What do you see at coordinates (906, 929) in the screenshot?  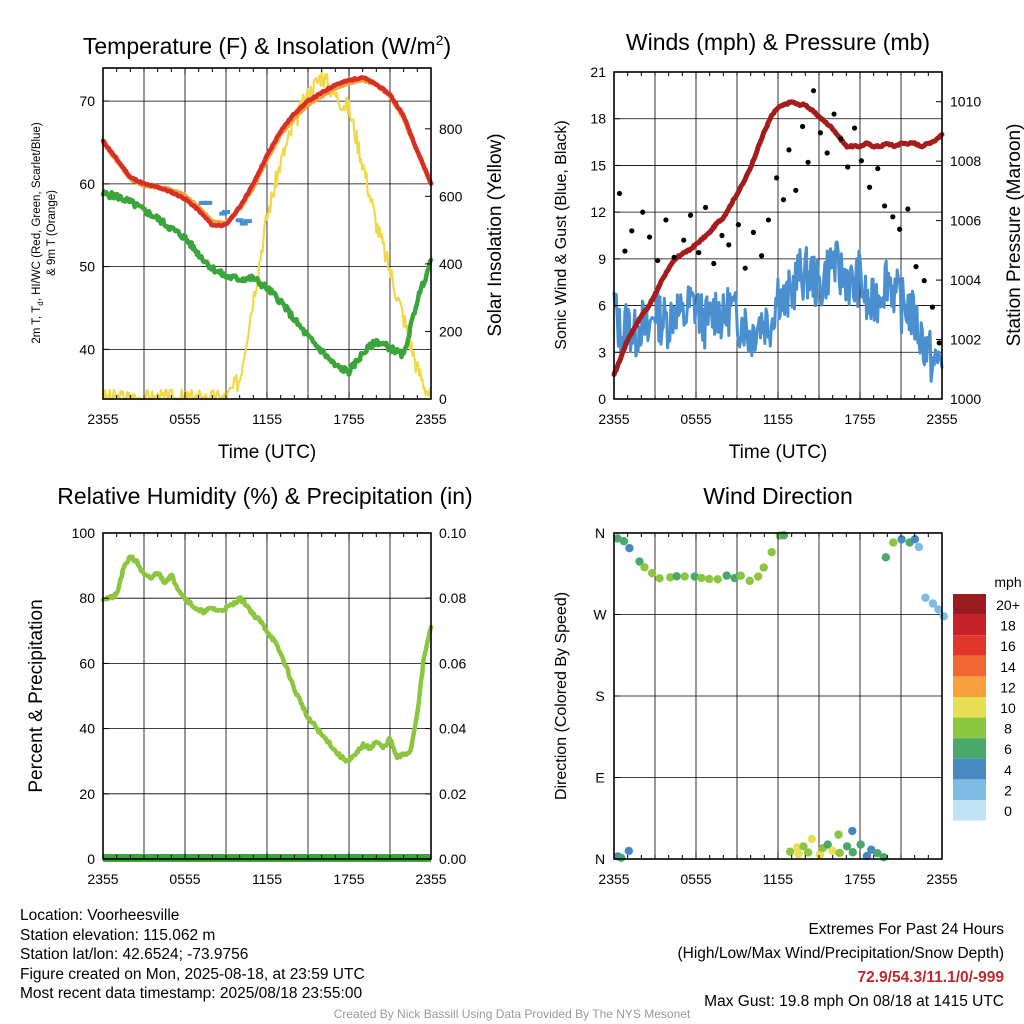 I see `extremes-title: Extremes For Past 24 Hours` at bounding box center [906, 929].